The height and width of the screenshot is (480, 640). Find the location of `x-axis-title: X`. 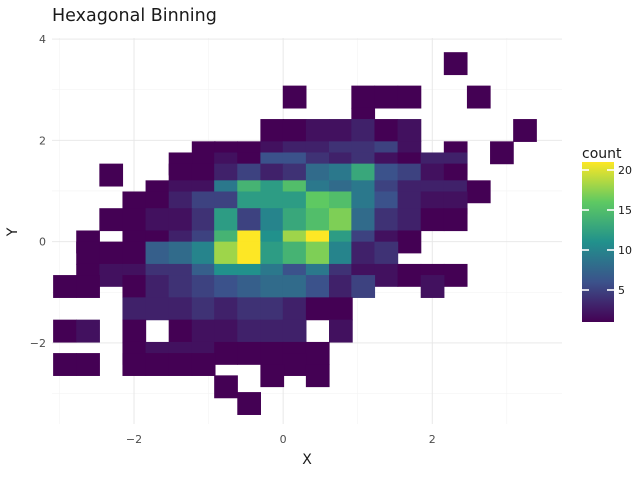

x-axis-title: X is located at coordinates (307, 460).